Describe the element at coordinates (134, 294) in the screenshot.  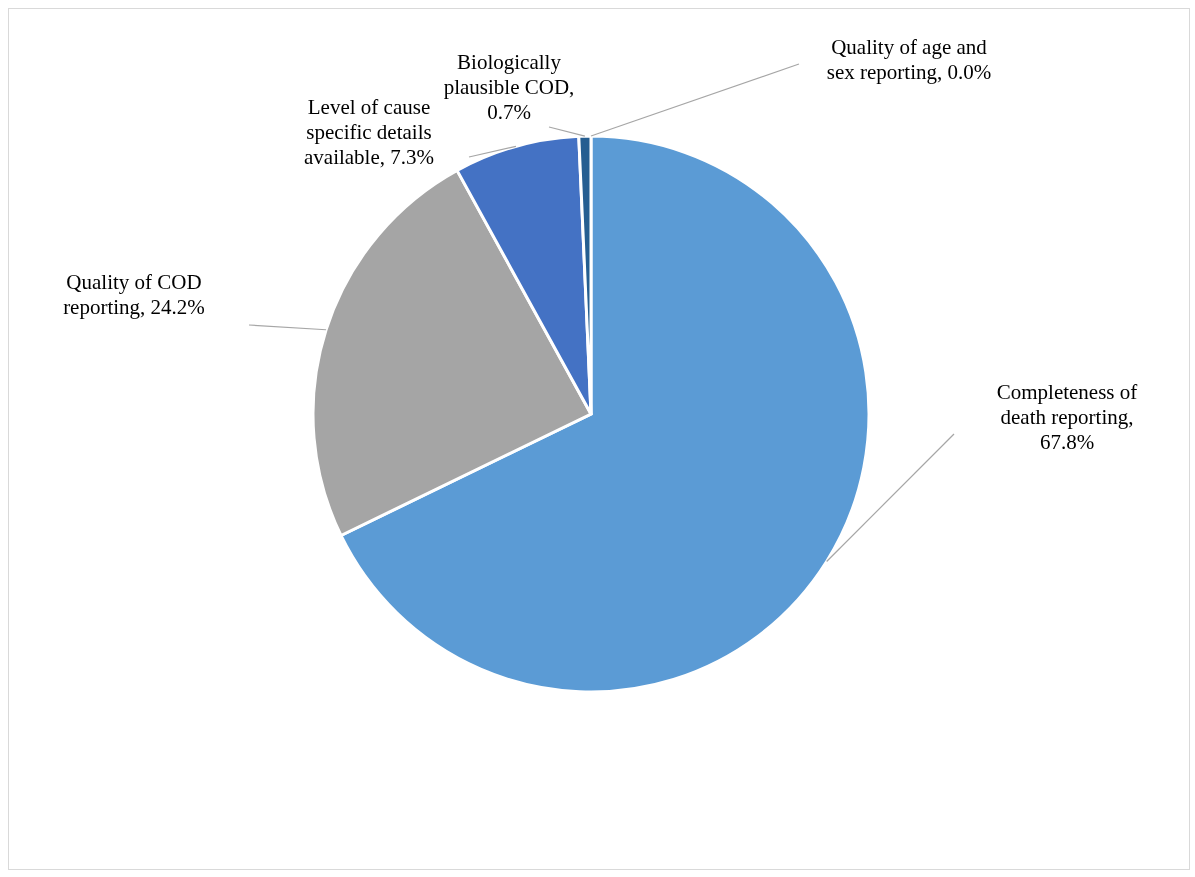
I see `slice-label: Quality of COD reporting, 24.2%` at that location.